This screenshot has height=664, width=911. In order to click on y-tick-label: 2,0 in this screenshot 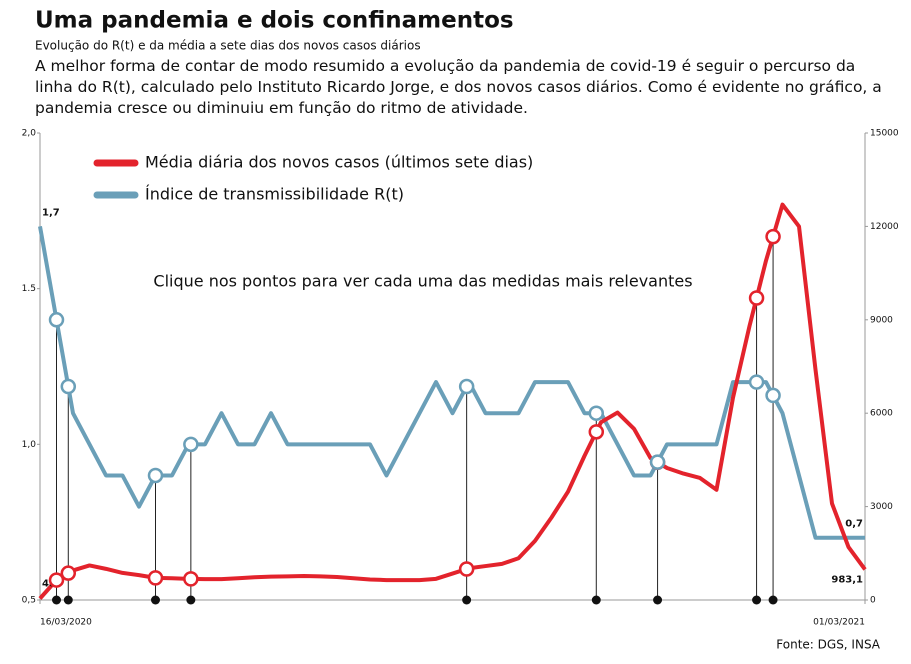, I will do `click(29, 134)`.